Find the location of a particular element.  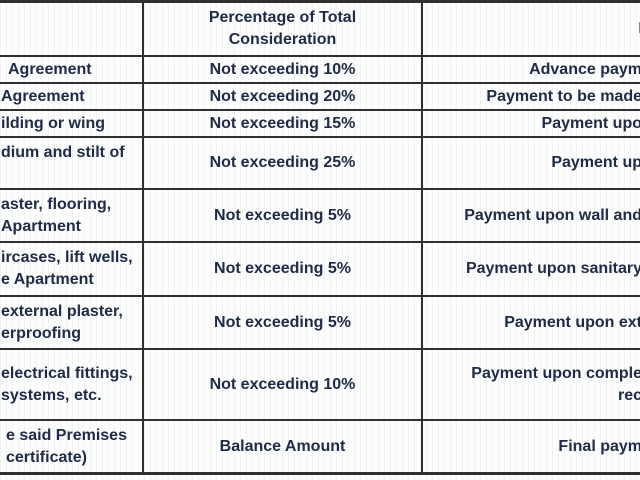

percentage-header-line: Percentage of Total is located at coordinates (282, 17).